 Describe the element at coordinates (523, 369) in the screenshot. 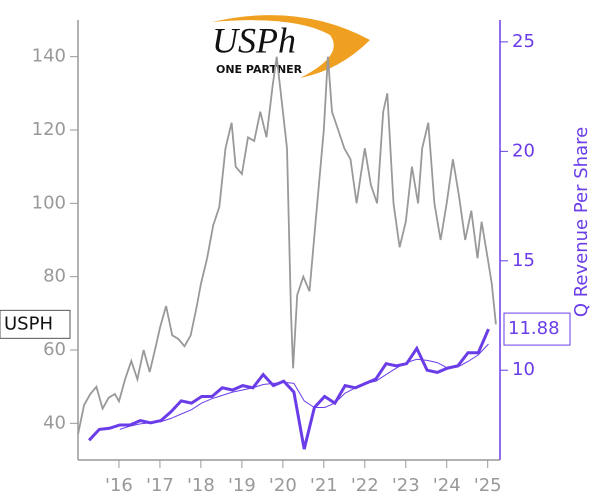

I see `y2-tick-label: 10` at that location.